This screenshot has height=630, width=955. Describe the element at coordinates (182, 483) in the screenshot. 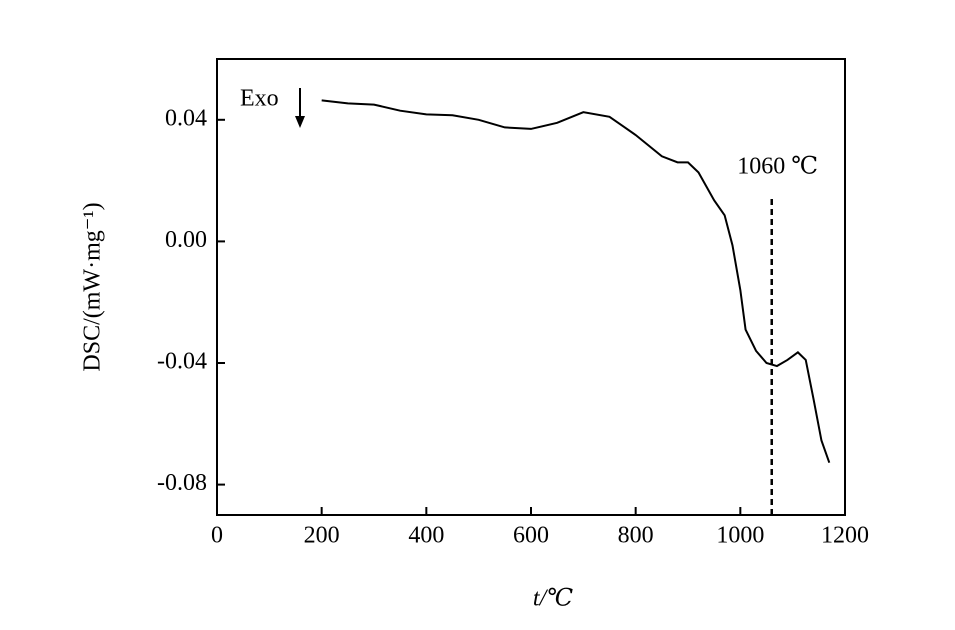

I see `y-tick-label: -0.08` at that location.